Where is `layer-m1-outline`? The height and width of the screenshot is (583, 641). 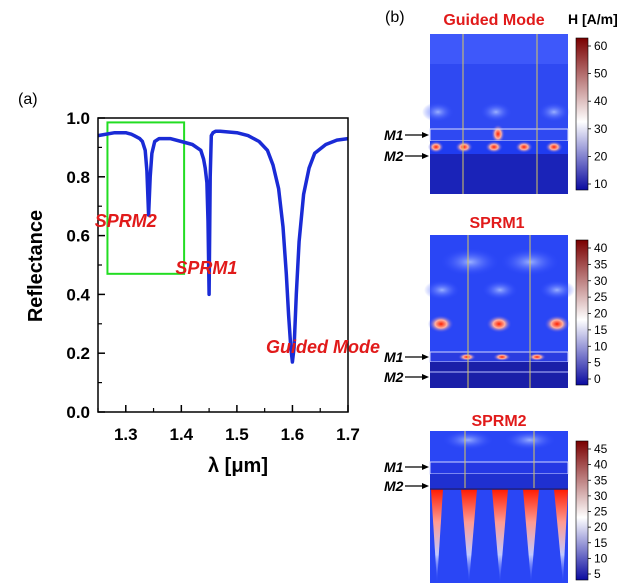
layer-m1-outline is located at coordinates (499, 468).